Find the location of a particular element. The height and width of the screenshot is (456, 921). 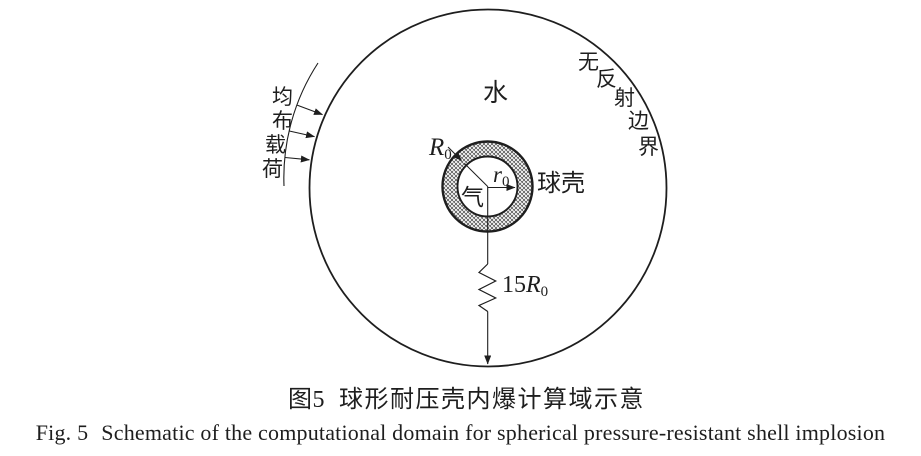

domain-radius-prefix: 15 is located at coordinates (514, 285).